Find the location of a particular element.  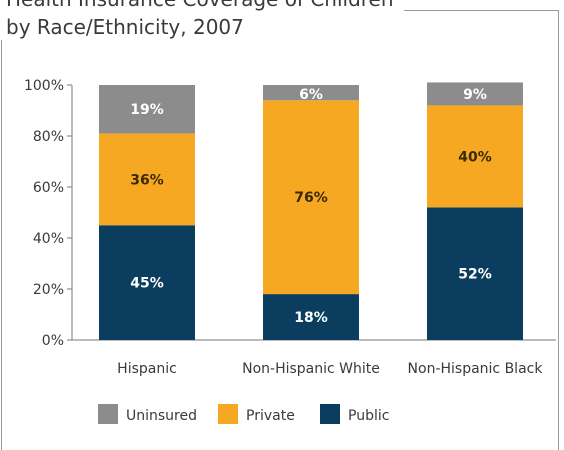

bar-data-label: 6% is located at coordinates (311, 95).